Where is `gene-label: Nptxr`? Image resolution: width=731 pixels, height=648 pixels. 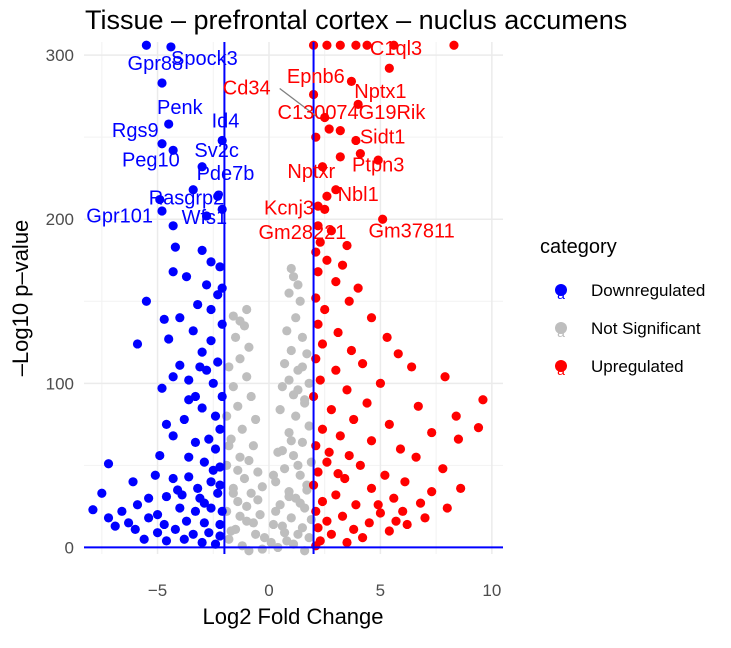 gene-label: Nptxr is located at coordinates (311, 172).